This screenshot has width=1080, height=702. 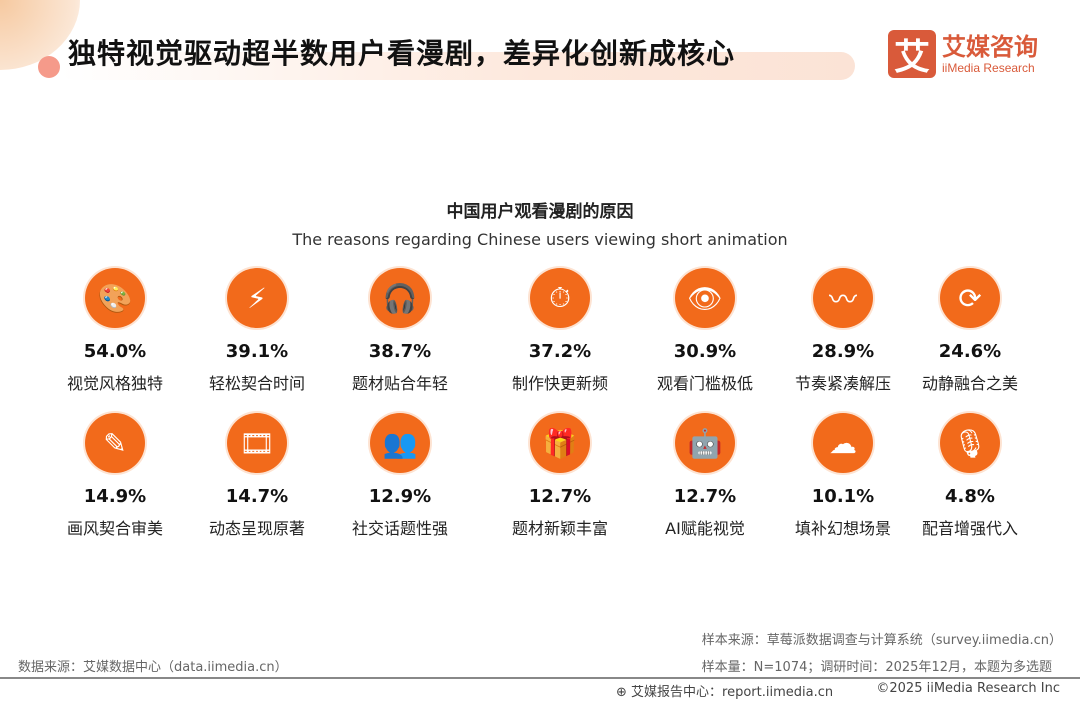 I want to click on data-label: 54.0%, so click(x=115, y=351).